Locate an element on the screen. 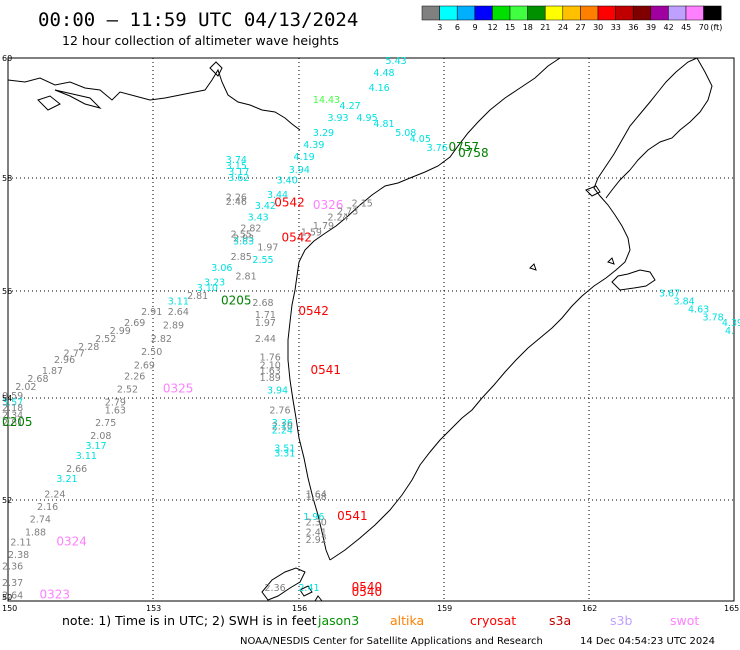 This screenshot has height=650, width=740. wave-height-value: 2.75 is located at coordinates (105, 423).